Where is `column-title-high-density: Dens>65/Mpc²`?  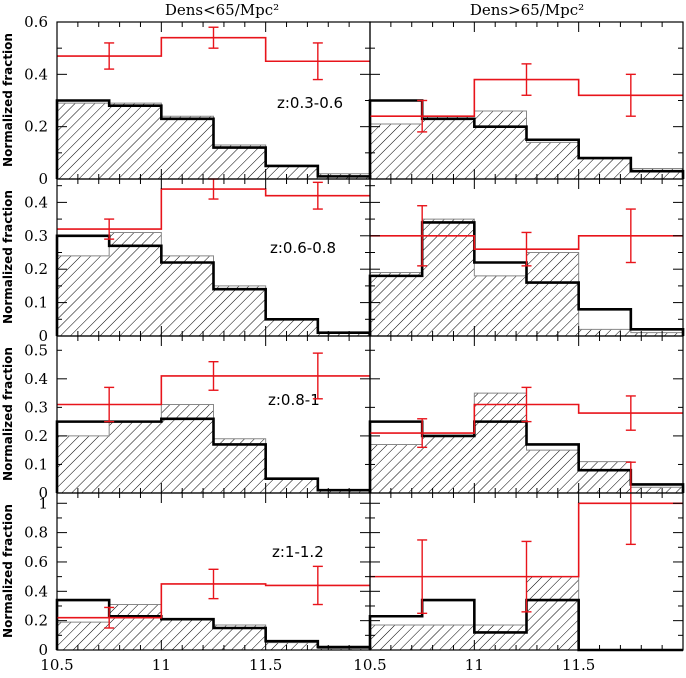 column-title-high-density: Dens>65/Mpc² is located at coordinates (527, 10).